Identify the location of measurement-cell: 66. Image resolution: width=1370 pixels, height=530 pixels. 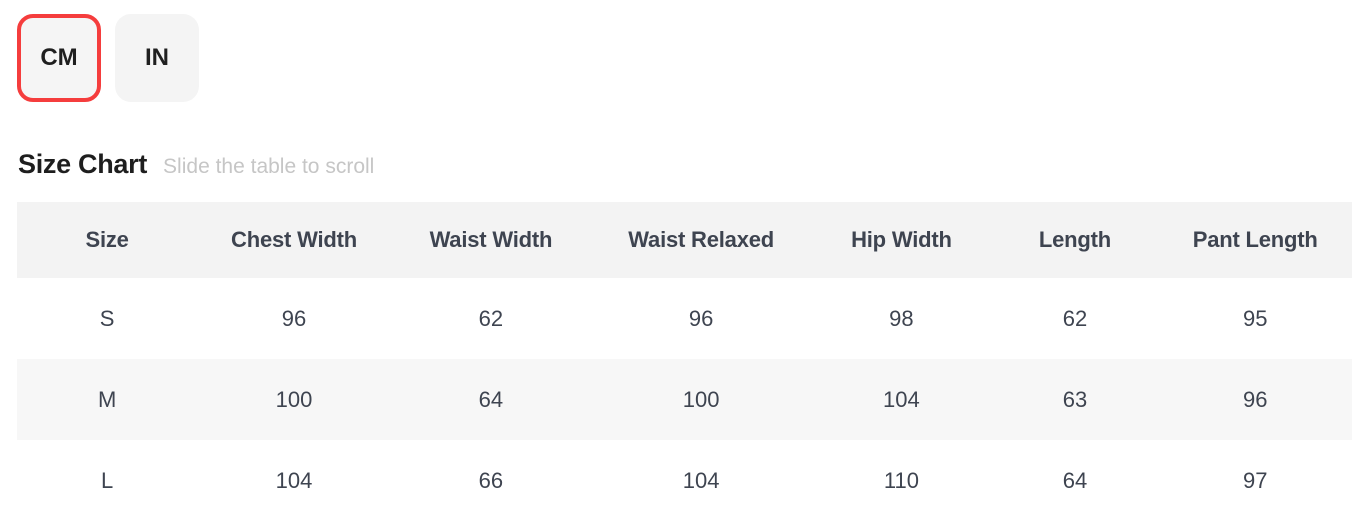
(491, 480).